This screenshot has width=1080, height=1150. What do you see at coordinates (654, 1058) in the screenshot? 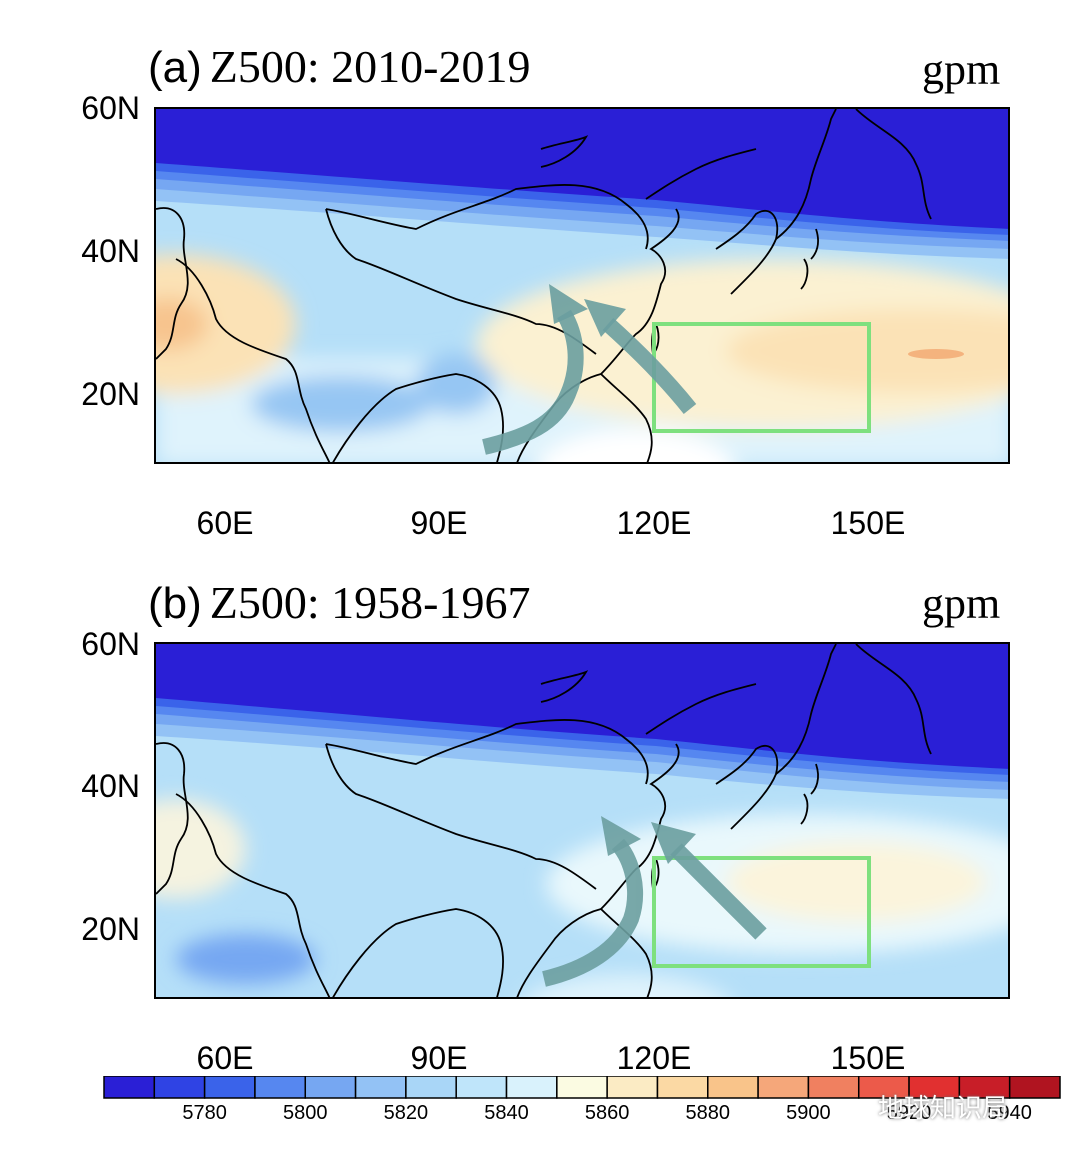
I see `panel-b-lon-120e: 120E` at bounding box center [654, 1058].